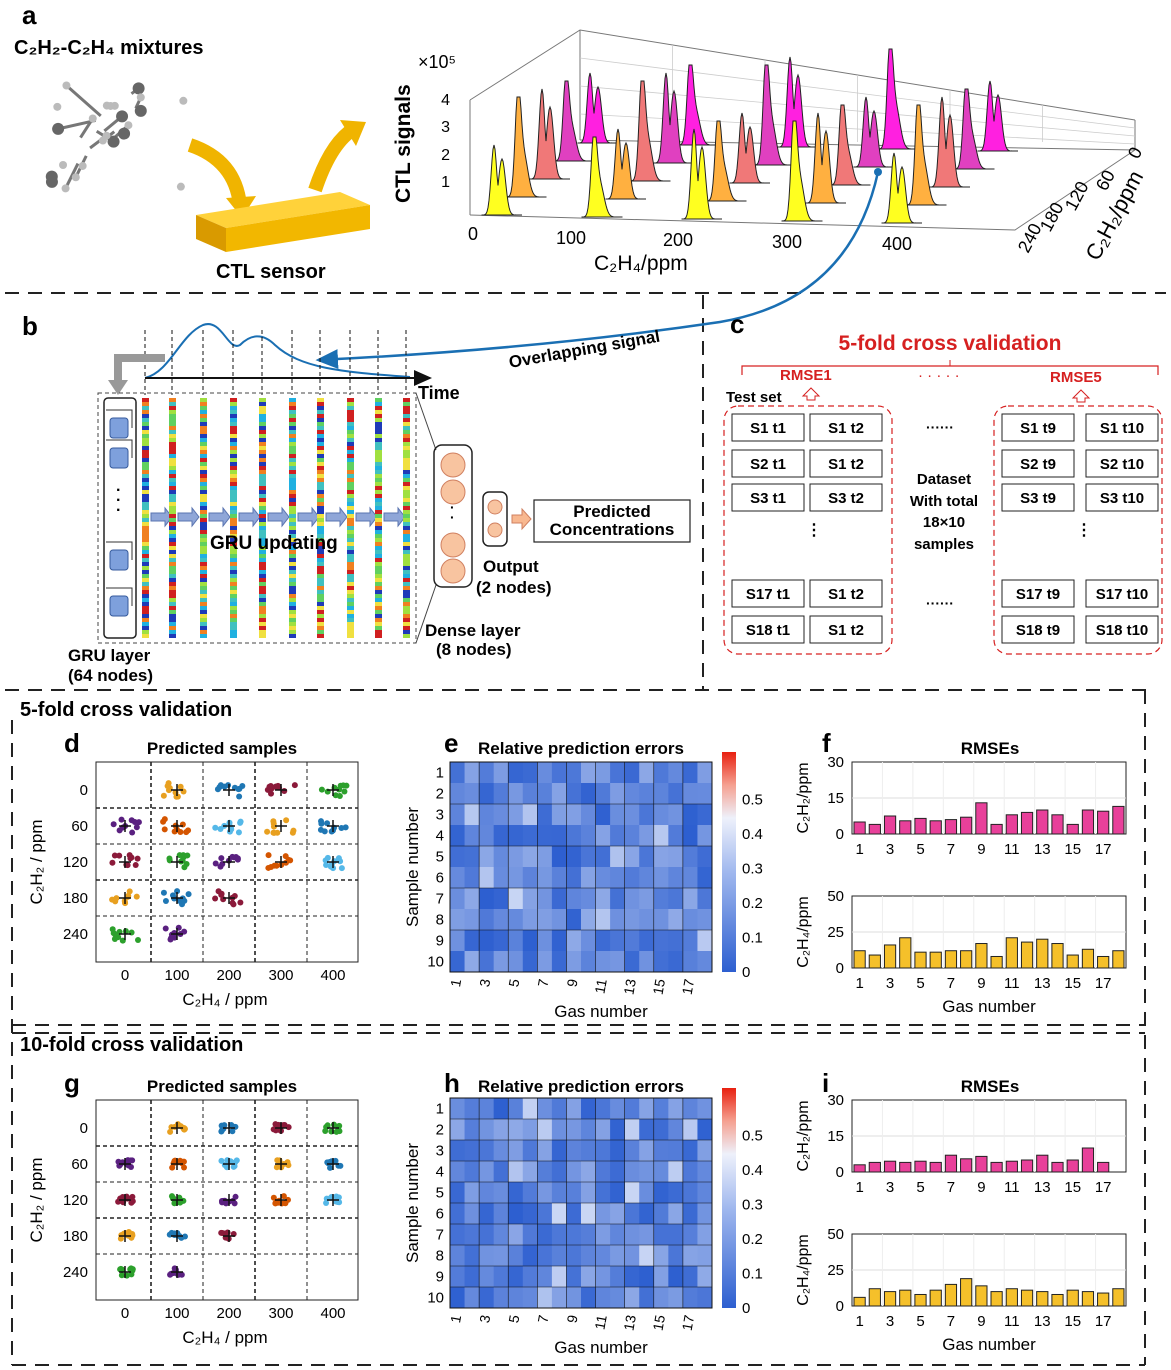  What do you see at coordinates (332, 158) in the screenshot?
I see `signal-out-arrow-icon` at bounding box center [332, 158].